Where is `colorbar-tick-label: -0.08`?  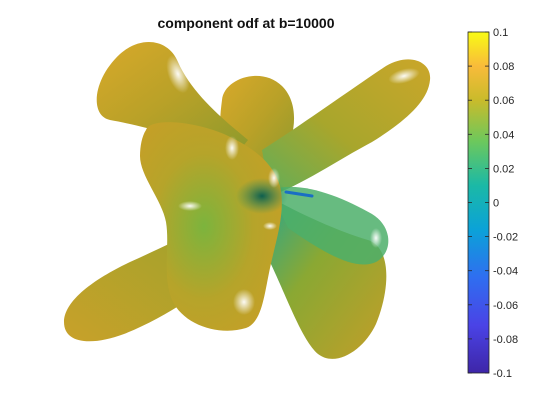
colorbar-tick-label: -0.08 is located at coordinates (505, 340).